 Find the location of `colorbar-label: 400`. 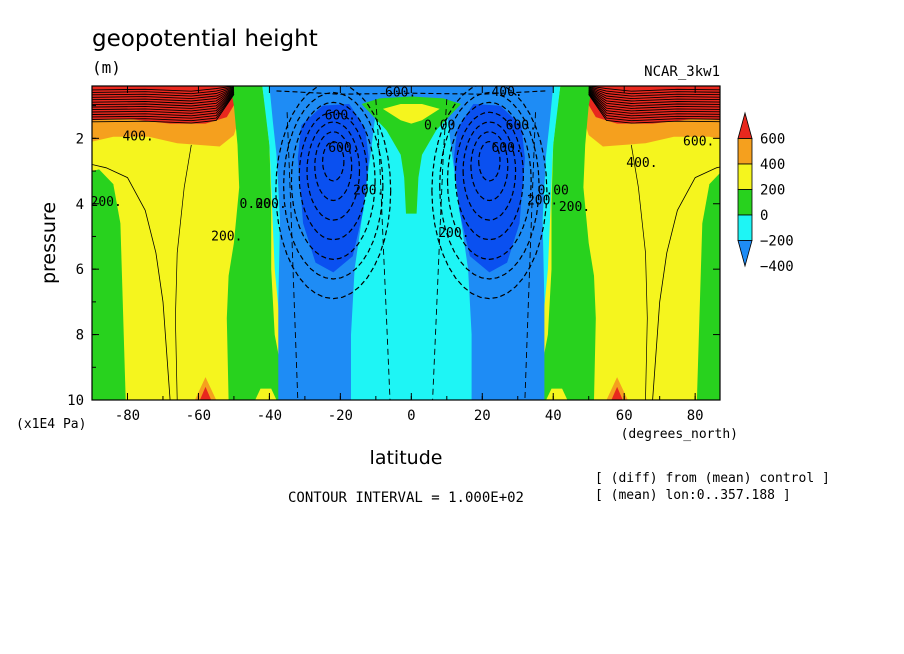

colorbar-label: 400 is located at coordinates (772, 165).